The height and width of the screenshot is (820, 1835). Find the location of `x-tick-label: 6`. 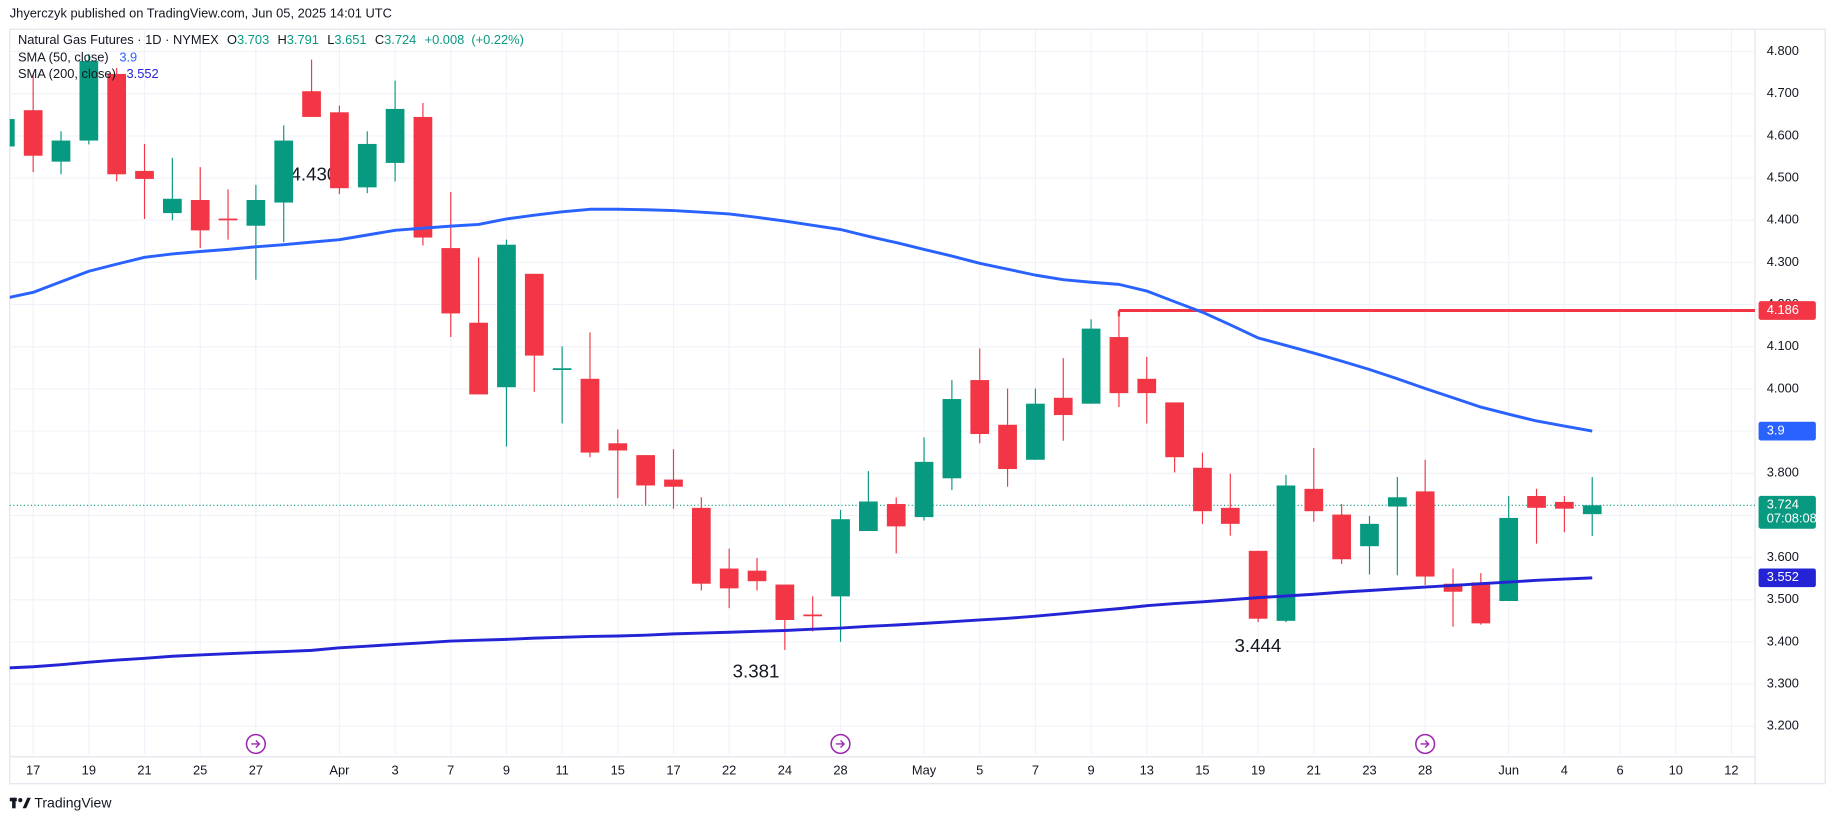

x-tick-label: 6 is located at coordinates (1619, 769).